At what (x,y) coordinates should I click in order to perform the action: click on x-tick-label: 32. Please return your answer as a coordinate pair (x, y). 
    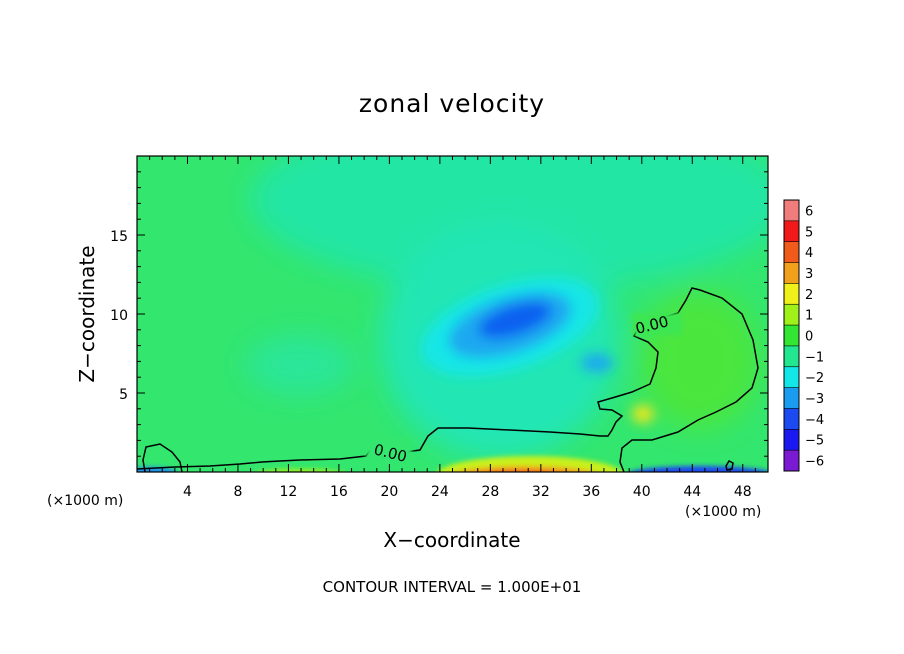
    Looking at the image, I should click on (541, 492).